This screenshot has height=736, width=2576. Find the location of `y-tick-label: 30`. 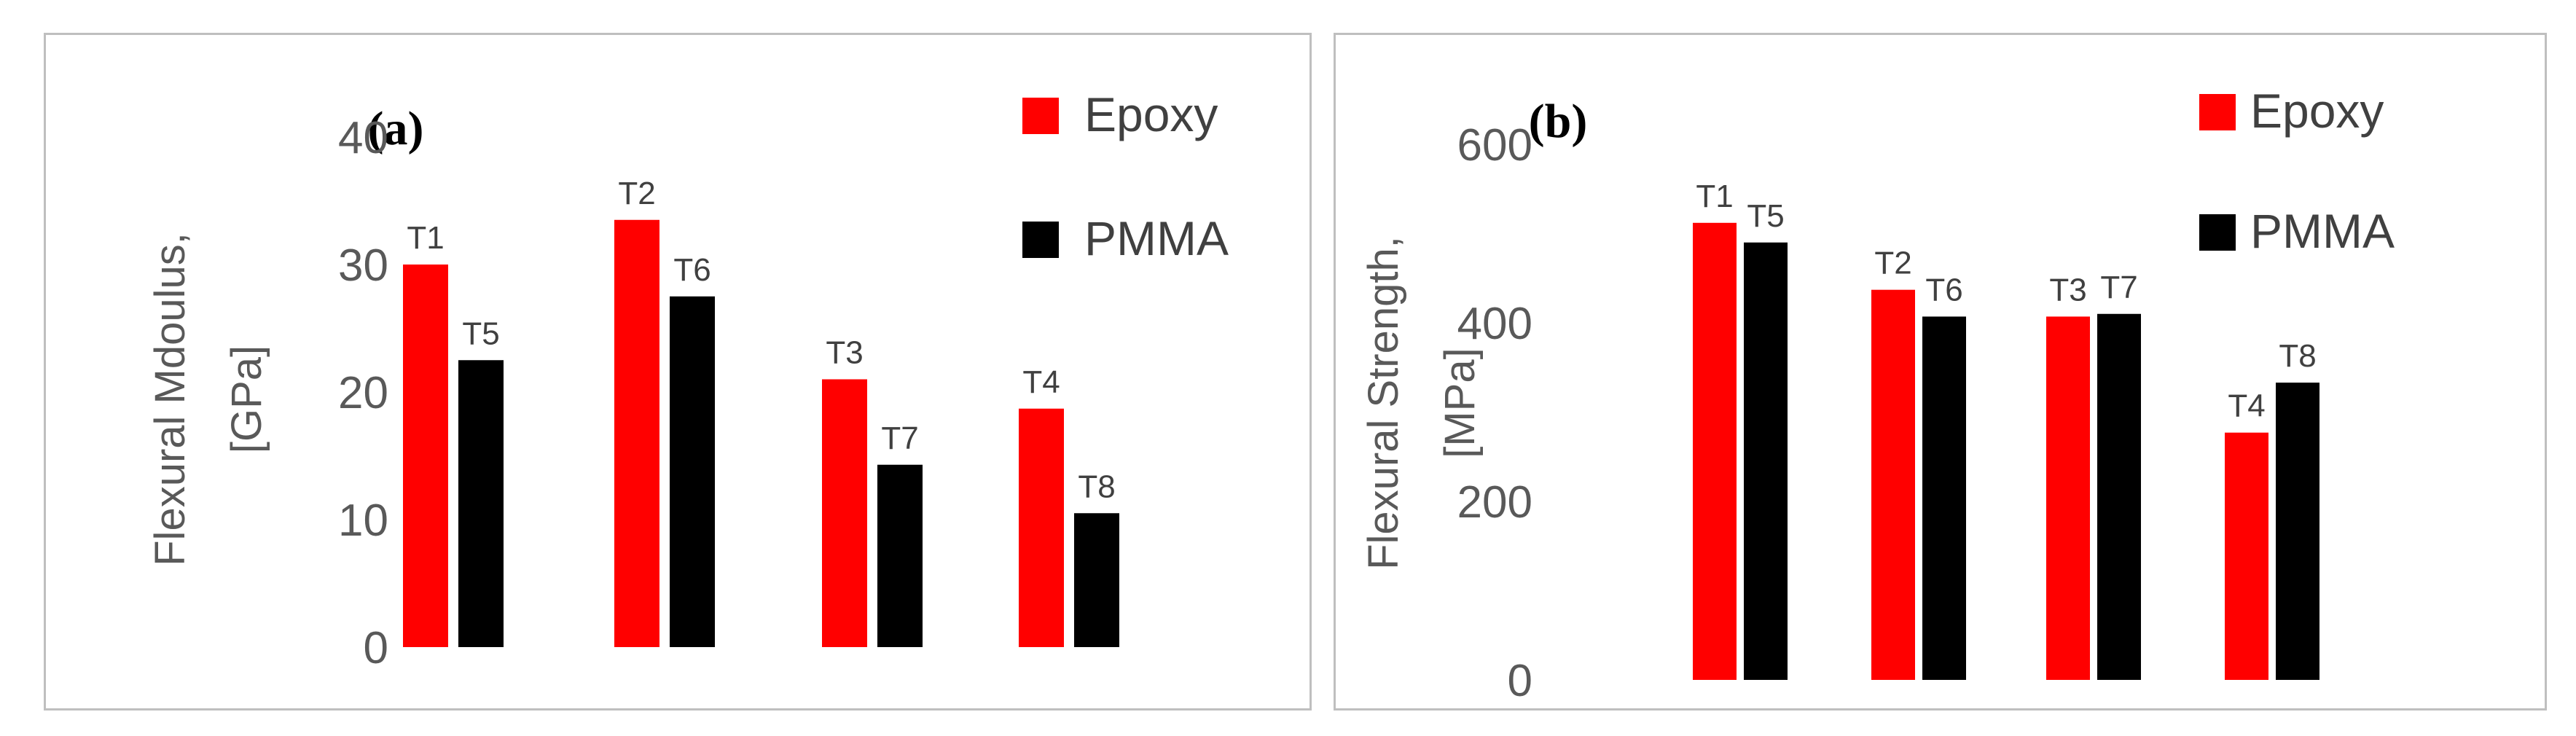

y-tick-label: 30 is located at coordinates (363, 265).